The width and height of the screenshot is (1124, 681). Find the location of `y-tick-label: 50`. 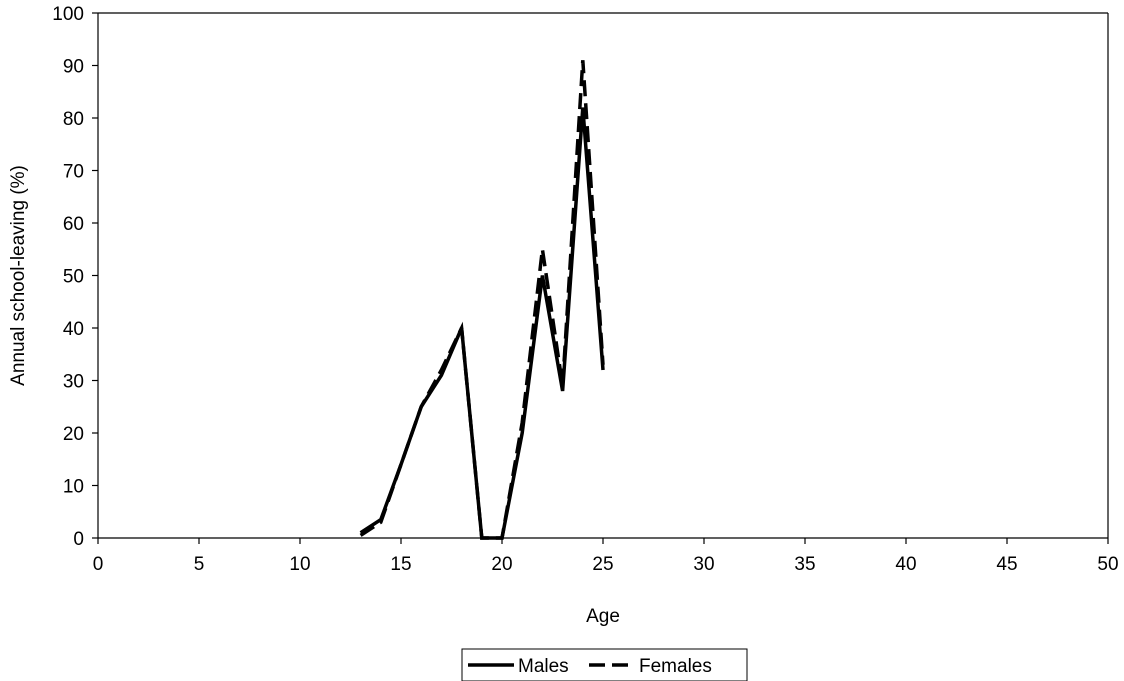

y-tick-label: 50 is located at coordinates (73, 277).